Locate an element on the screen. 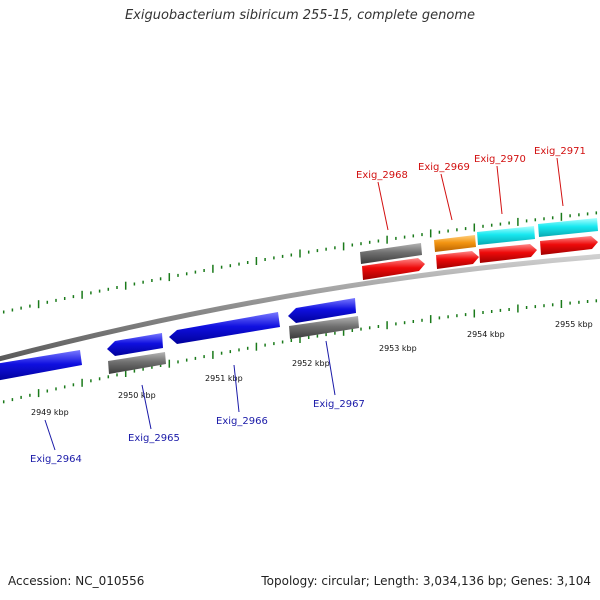 The image size is (600, 600). kbp-label-2950: 2950 kbp is located at coordinates (137, 395).